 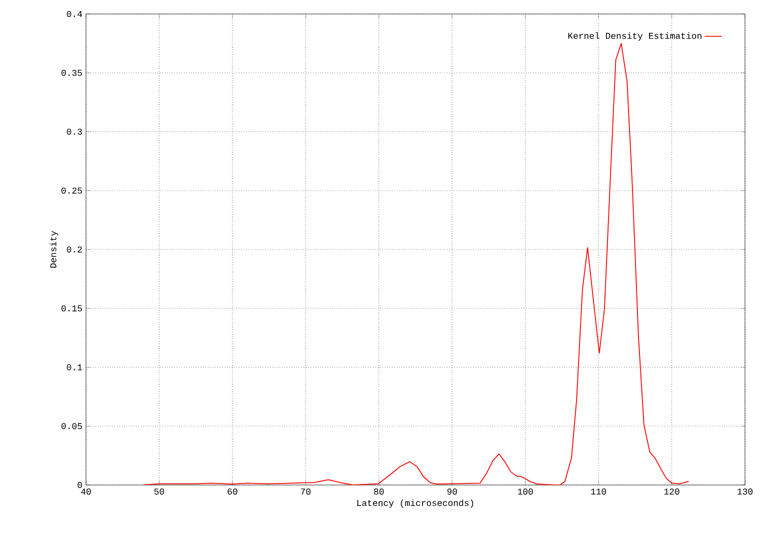 What do you see at coordinates (74, 367) in the screenshot?
I see `y-tick-label: 0.1` at bounding box center [74, 367].